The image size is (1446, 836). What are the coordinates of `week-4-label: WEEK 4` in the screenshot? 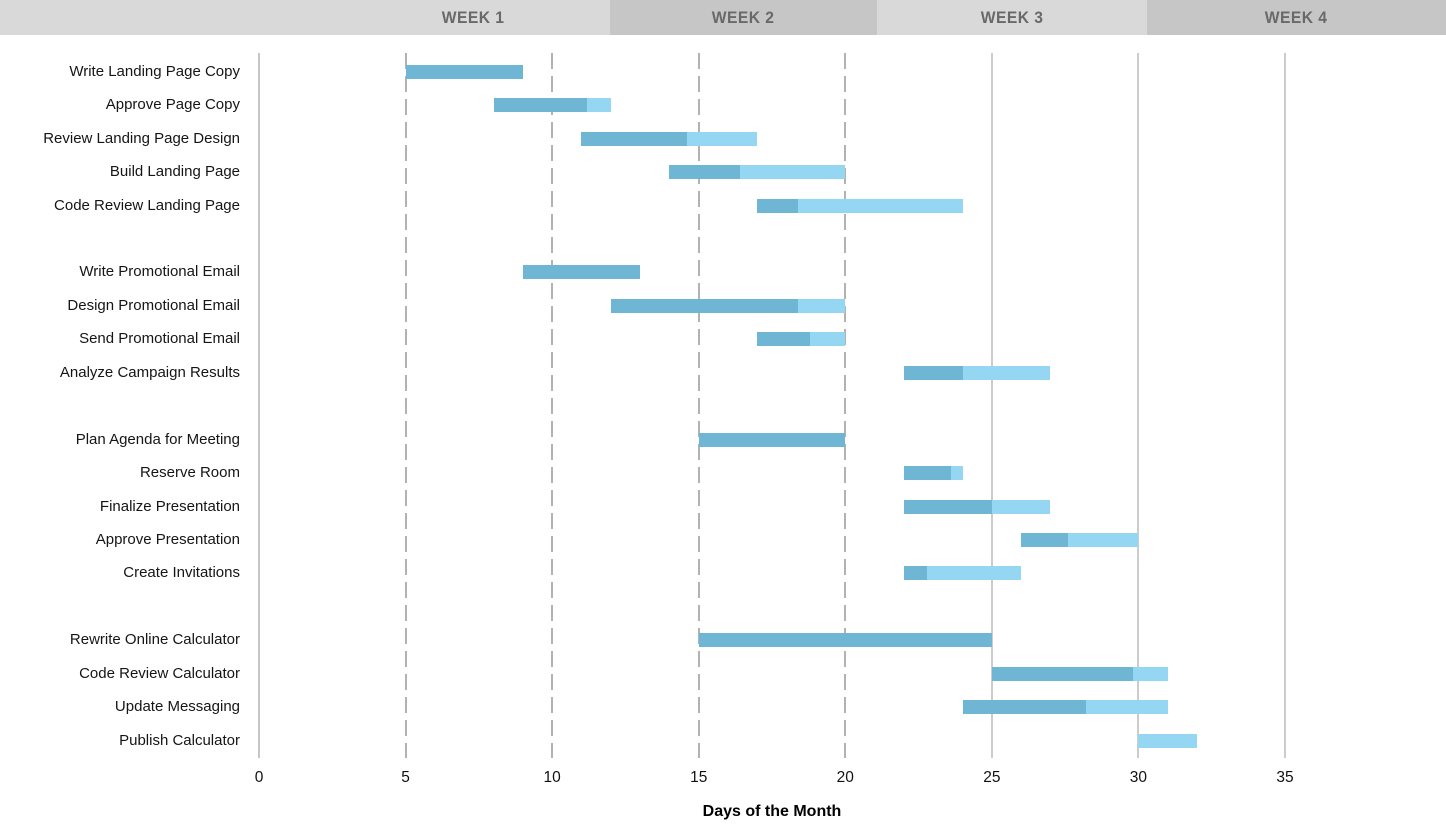 It's located at (1296, 17).